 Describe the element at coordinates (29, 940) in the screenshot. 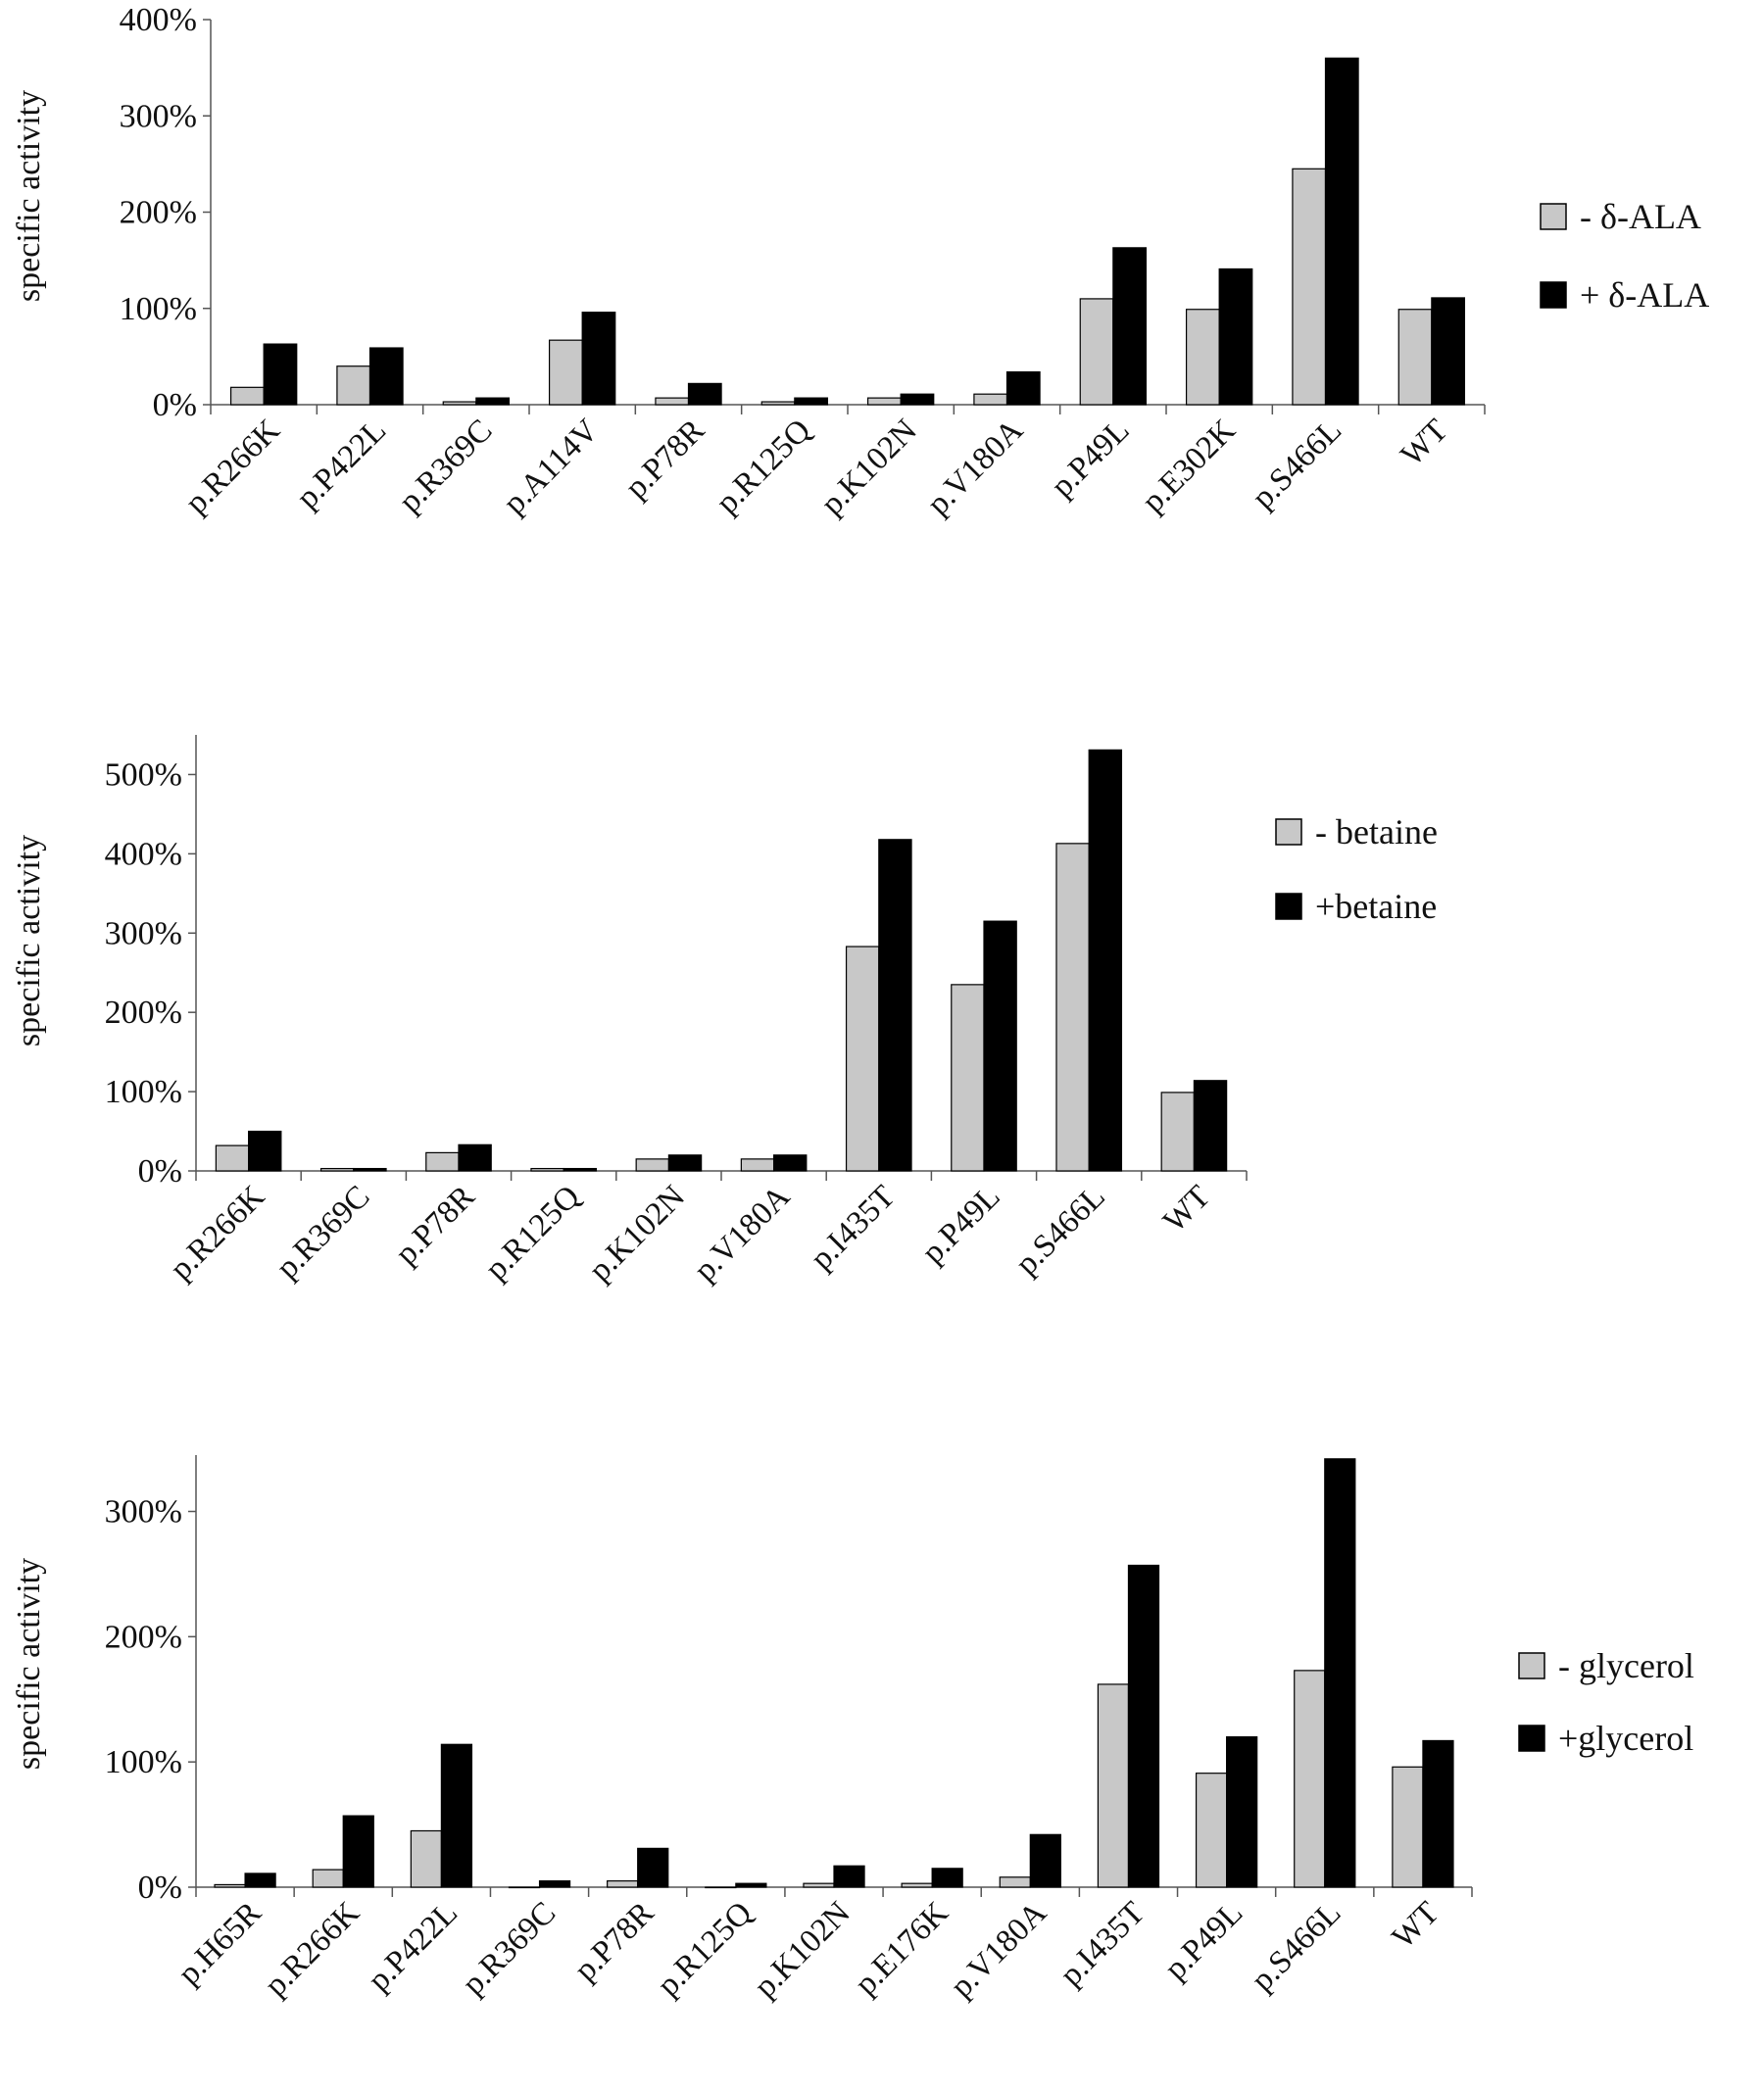

I see `y-axis-label: specific activity` at that location.